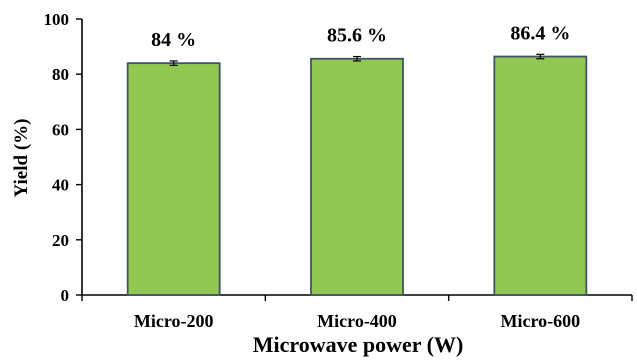  What do you see at coordinates (60, 129) in the screenshot?
I see `y-tick-label: 60` at bounding box center [60, 129].